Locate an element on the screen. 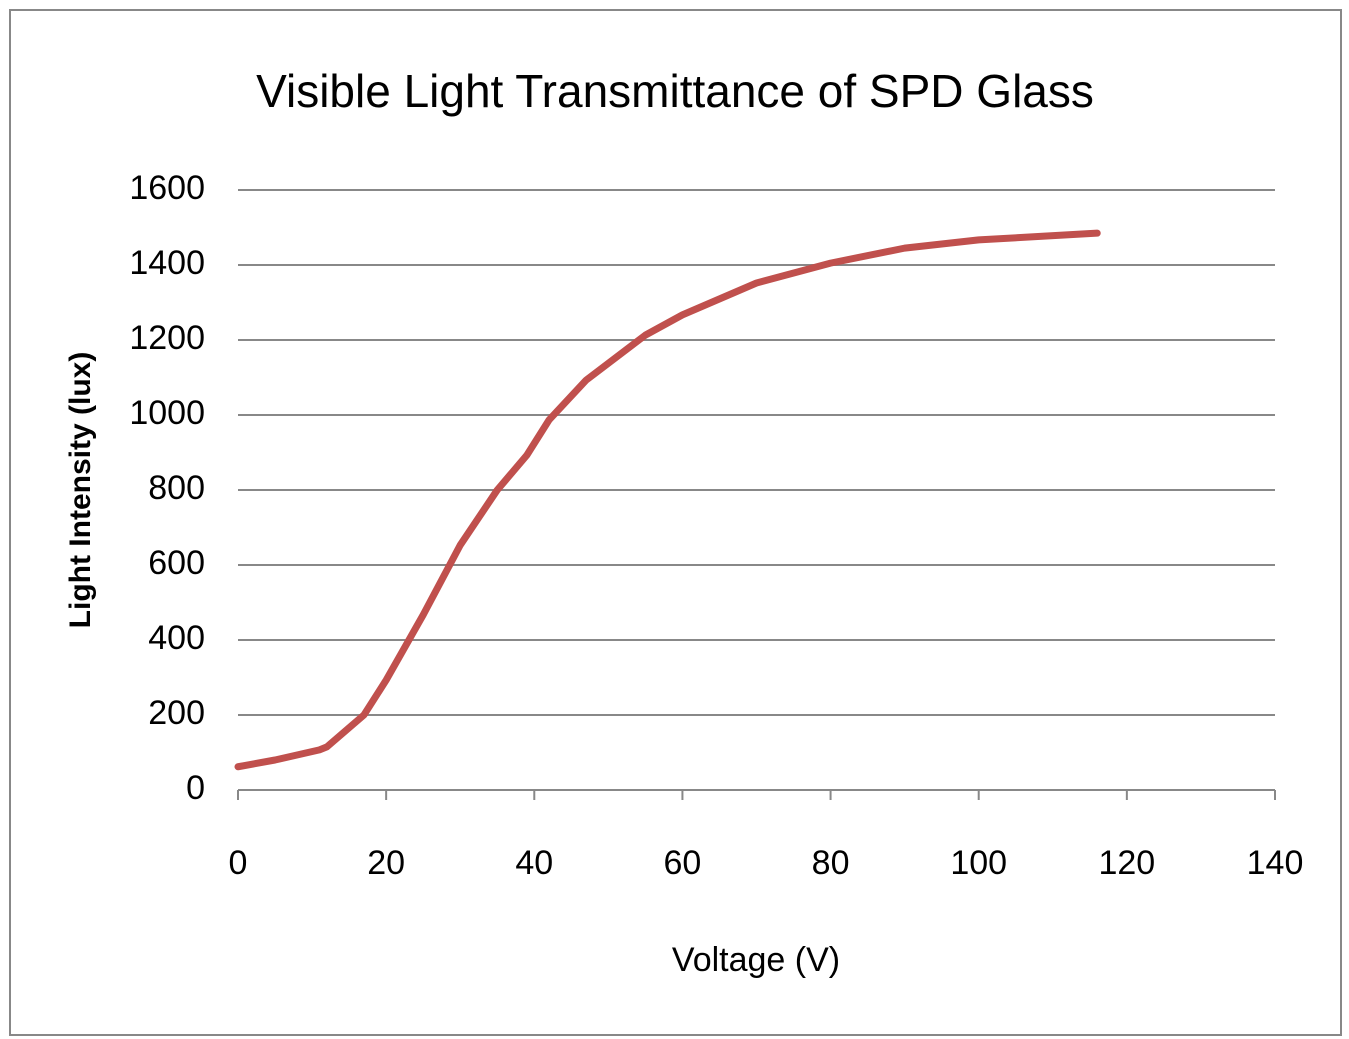 The width and height of the screenshot is (1349, 1039). chart-title: Visible Light Transmittance of SPD Glass is located at coordinates (675, 91).